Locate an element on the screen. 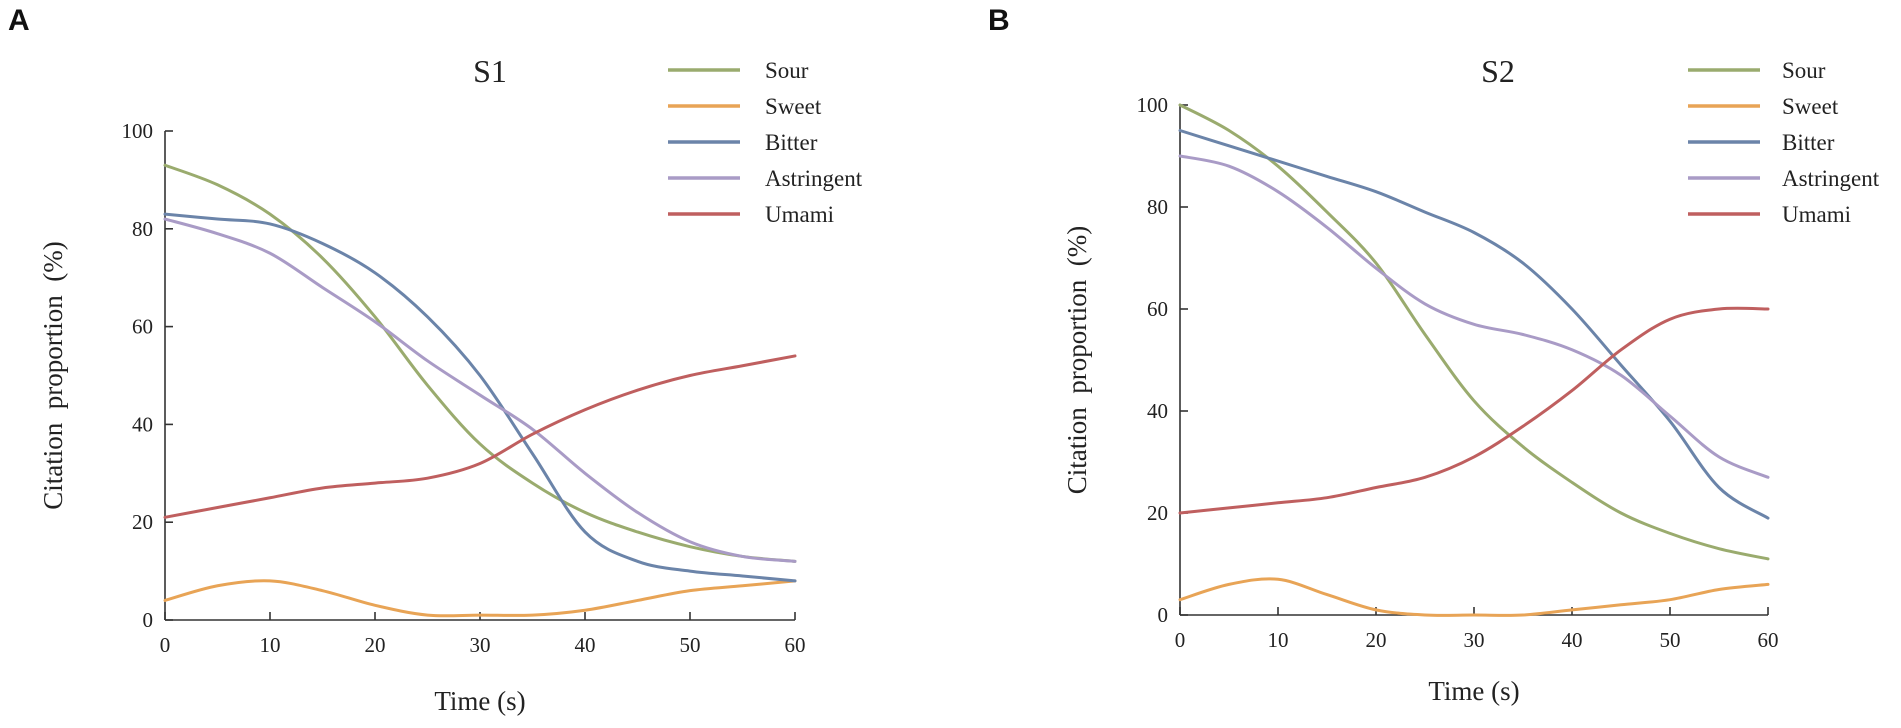 The width and height of the screenshot is (1901, 728). panel-letter-b: B is located at coordinates (999, 20).